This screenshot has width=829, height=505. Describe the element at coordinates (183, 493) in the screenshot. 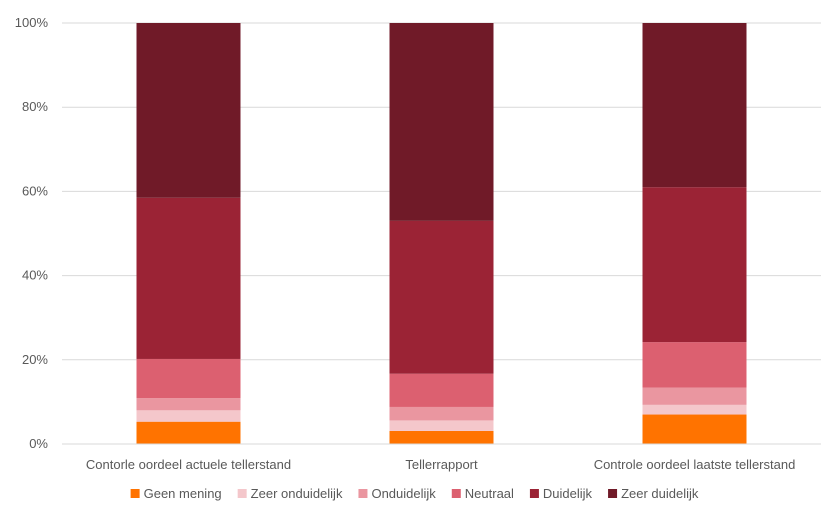

I see `legend-label: Geen mening` at that location.